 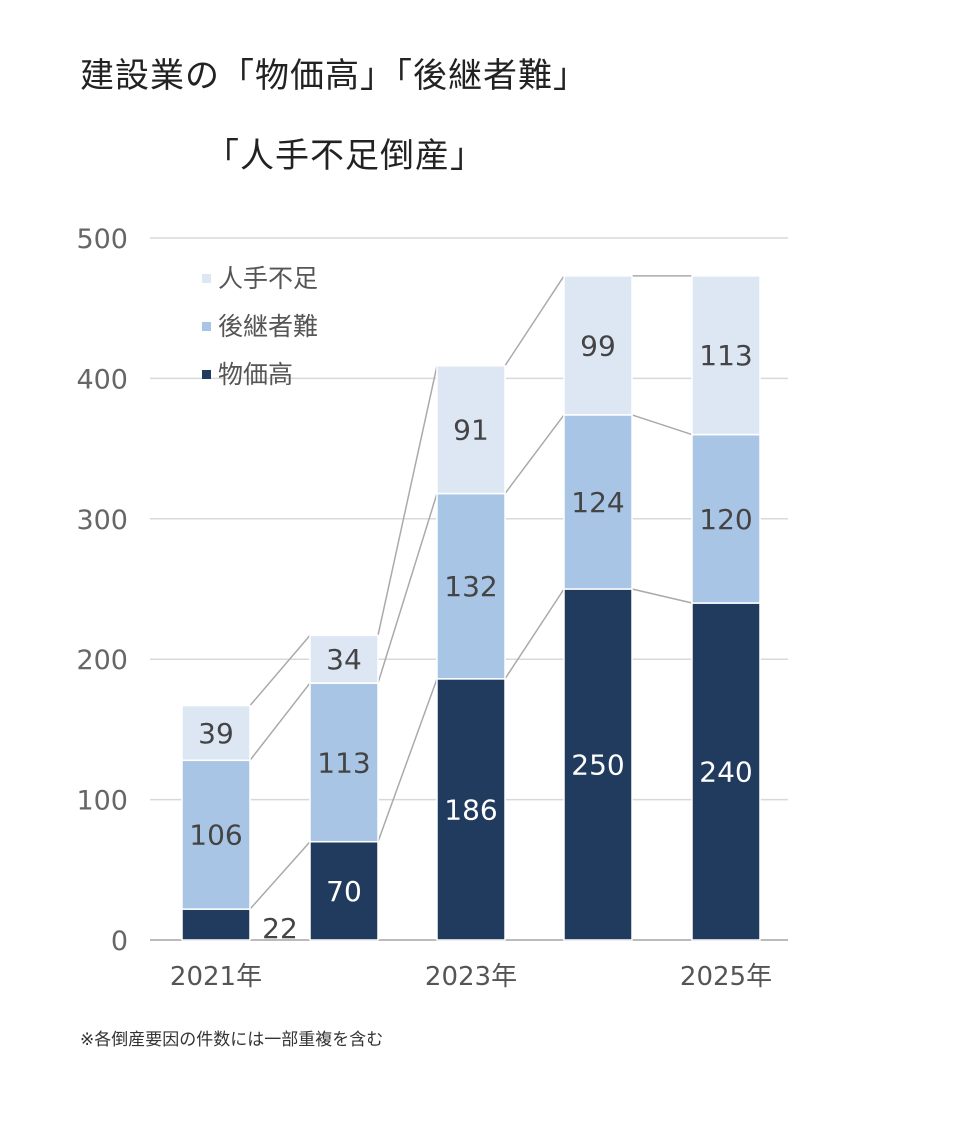 I want to click on x-tick-label: 2021年, so click(x=216, y=977).